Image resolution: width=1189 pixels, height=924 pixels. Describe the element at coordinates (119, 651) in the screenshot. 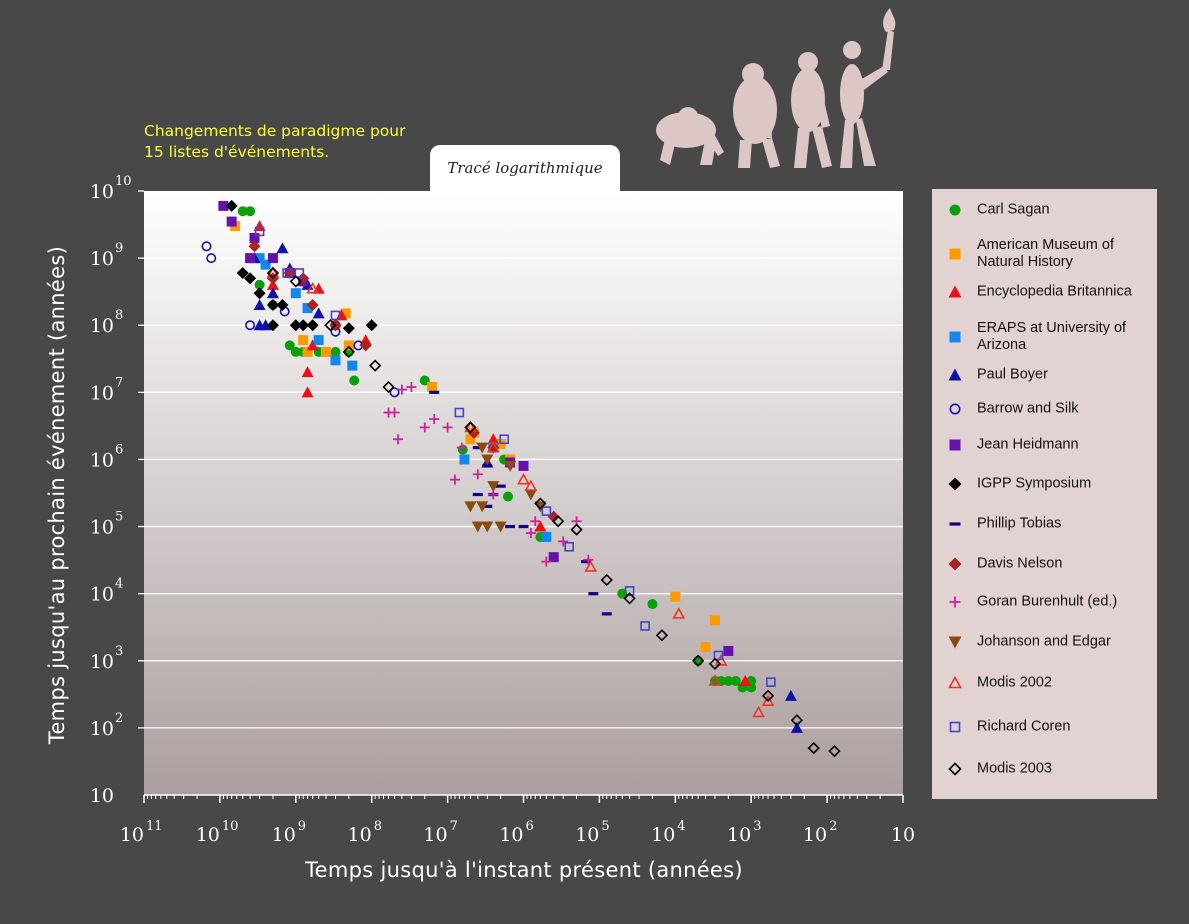

I see `y-tick-exponent: 3` at that location.